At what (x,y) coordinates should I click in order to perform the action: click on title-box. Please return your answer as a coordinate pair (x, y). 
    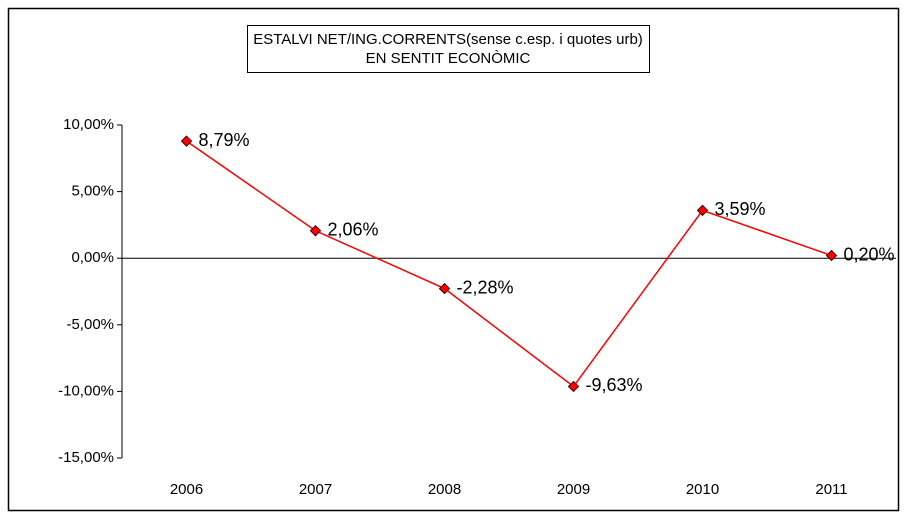
    Looking at the image, I should click on (448, 49).